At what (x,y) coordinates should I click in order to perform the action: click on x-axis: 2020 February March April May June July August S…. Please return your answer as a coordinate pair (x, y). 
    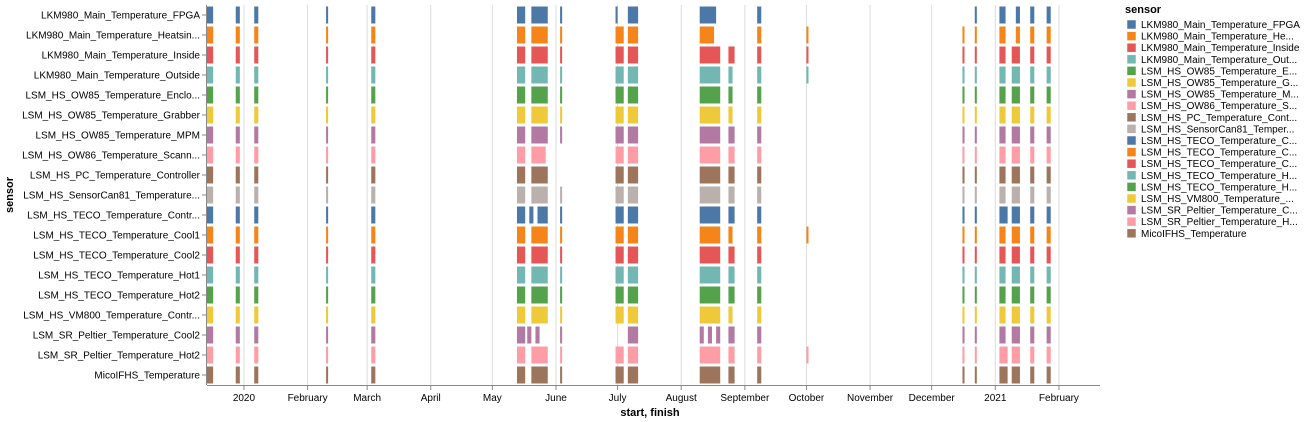
    Looking at the image, I should click on (653, 394).